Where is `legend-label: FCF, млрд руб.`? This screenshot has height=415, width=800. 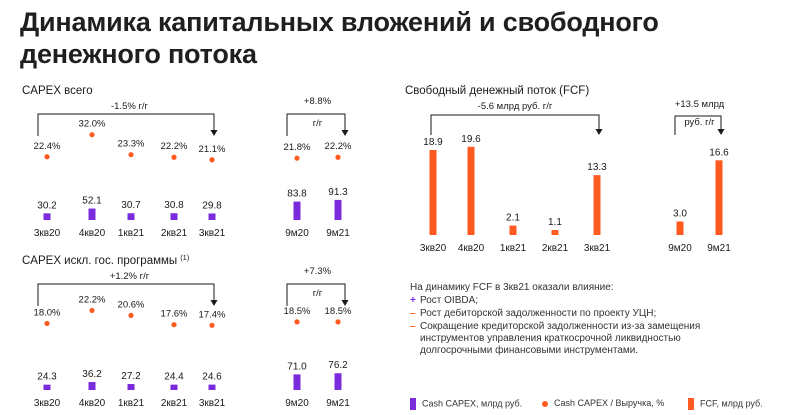 legend-label: FCF, млрд руб. is located at coordinates (731, 403).